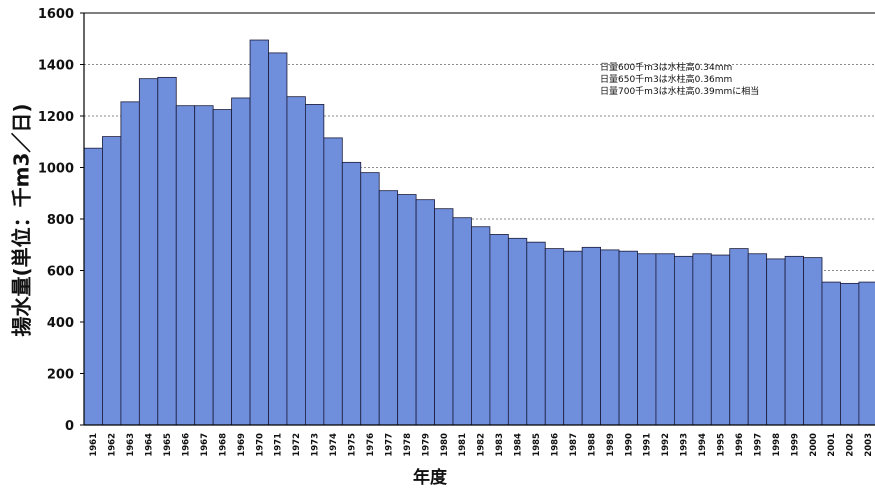 The width and height of the screenshot is (875, 488). What do you see at coordinates (795, 445) in the screenshot?
I see `x-tick-label: 1999` at bounding box center [795, 445].